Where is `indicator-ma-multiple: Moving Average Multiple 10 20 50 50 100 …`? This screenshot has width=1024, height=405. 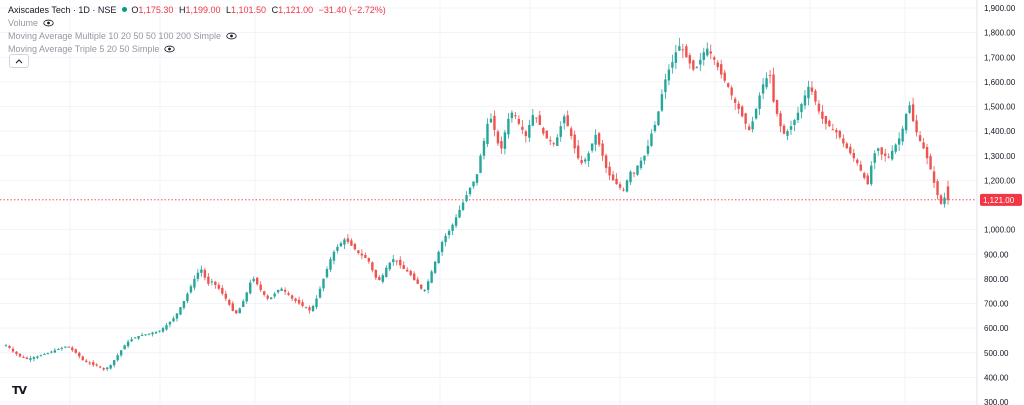
indicator-ma-multiple: Moving Average Multiple 10 20 50 50 100 … is located at coordinates (197, 35).